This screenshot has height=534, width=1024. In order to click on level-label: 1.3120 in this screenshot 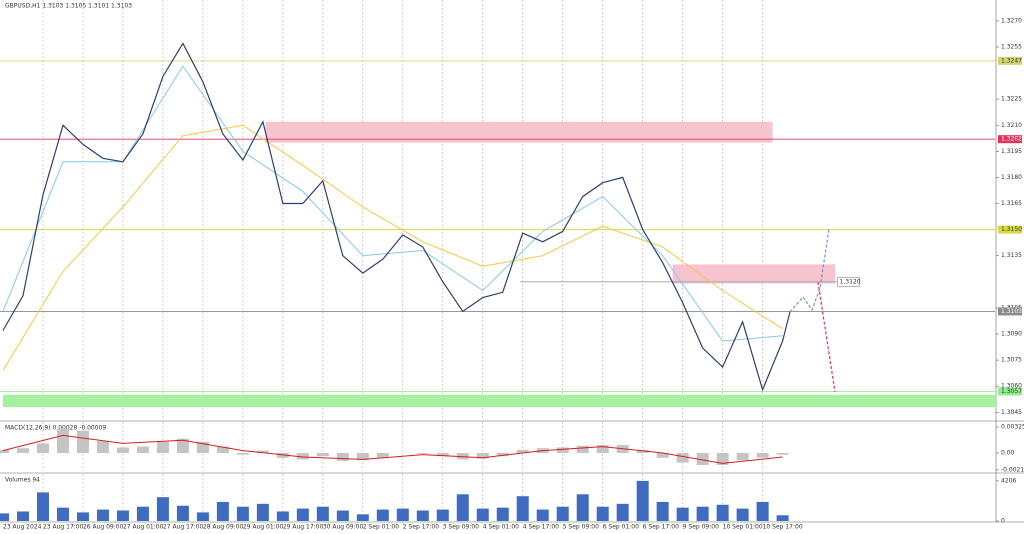, I will do `click(850, 281)`.